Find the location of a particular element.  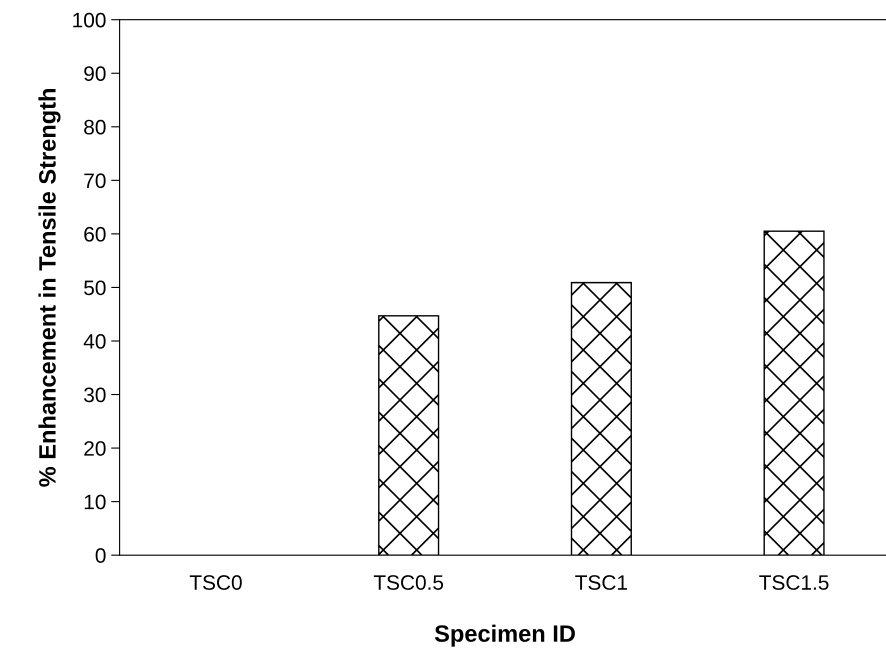

y-tick-label: 50 is located at coordinates (95, 288).